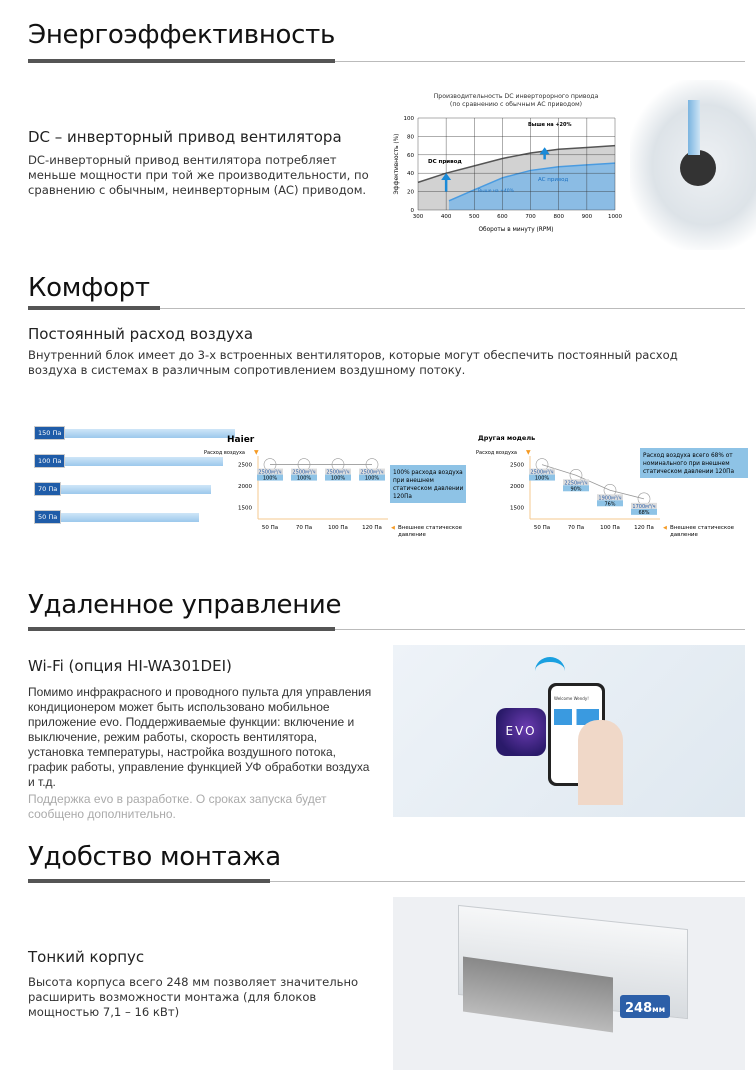 This screenshot has height=1080, width=756. Describe the element at coordinates (609, 498) in the screenshot. I see `data-label: 1900м³/ч` at that location.